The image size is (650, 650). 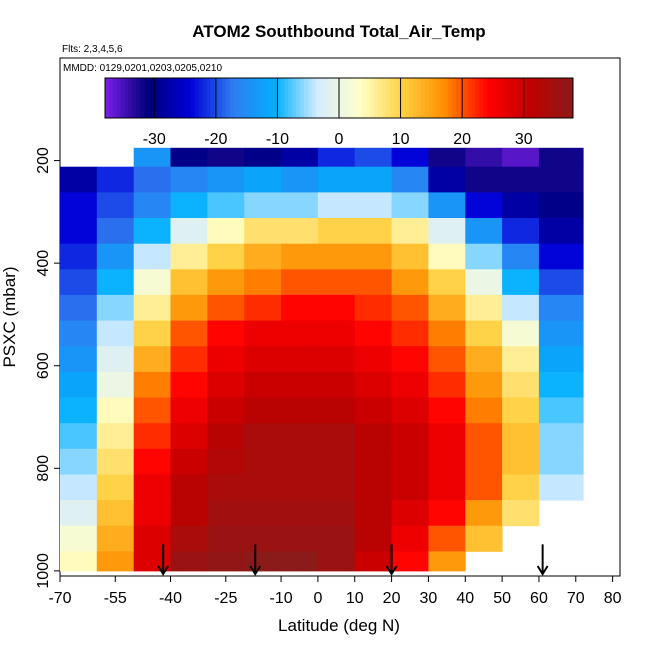 I want to click on x-tick-label: -10, so click(x=280, y=598).